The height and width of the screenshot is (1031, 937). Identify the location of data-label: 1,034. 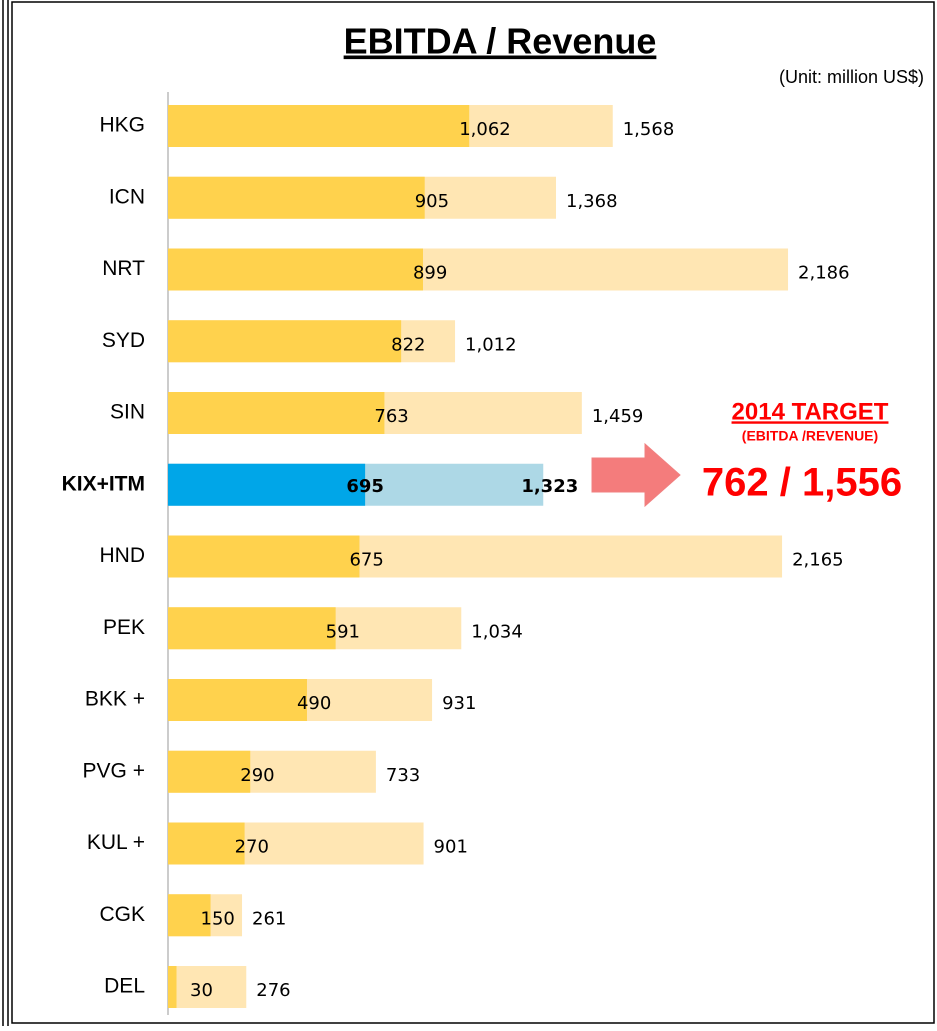
(497, 631).